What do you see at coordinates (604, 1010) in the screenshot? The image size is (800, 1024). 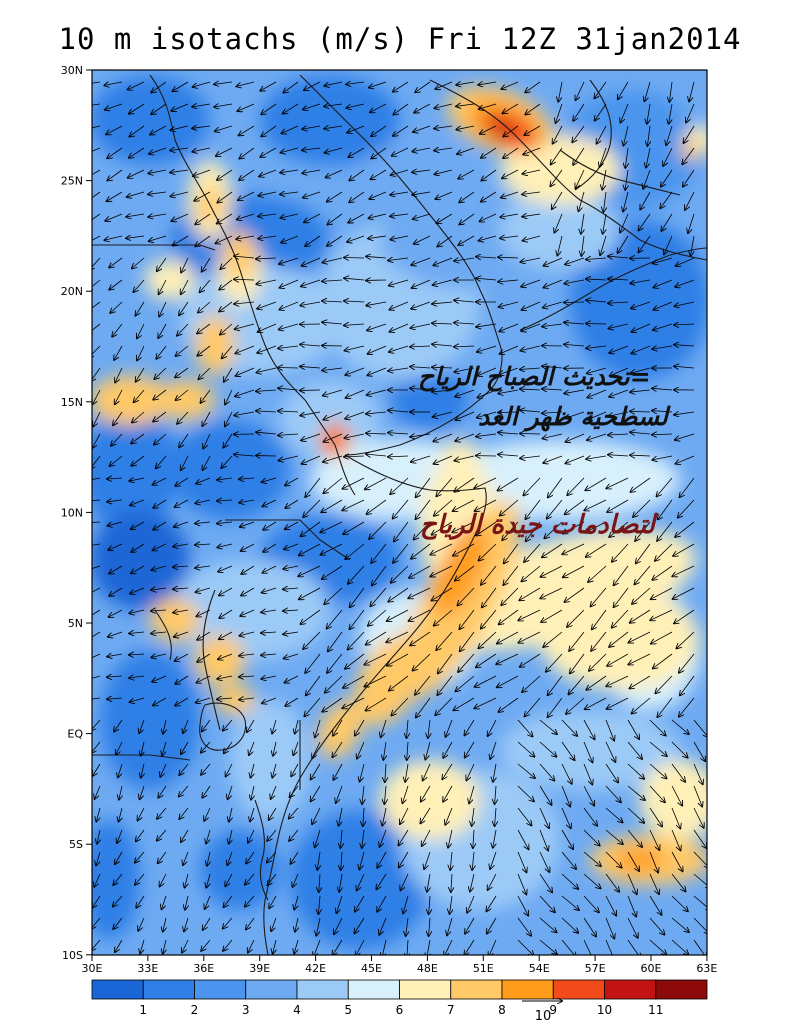 I see `colorbar-label: 10` at bounding box center [604, 1010].